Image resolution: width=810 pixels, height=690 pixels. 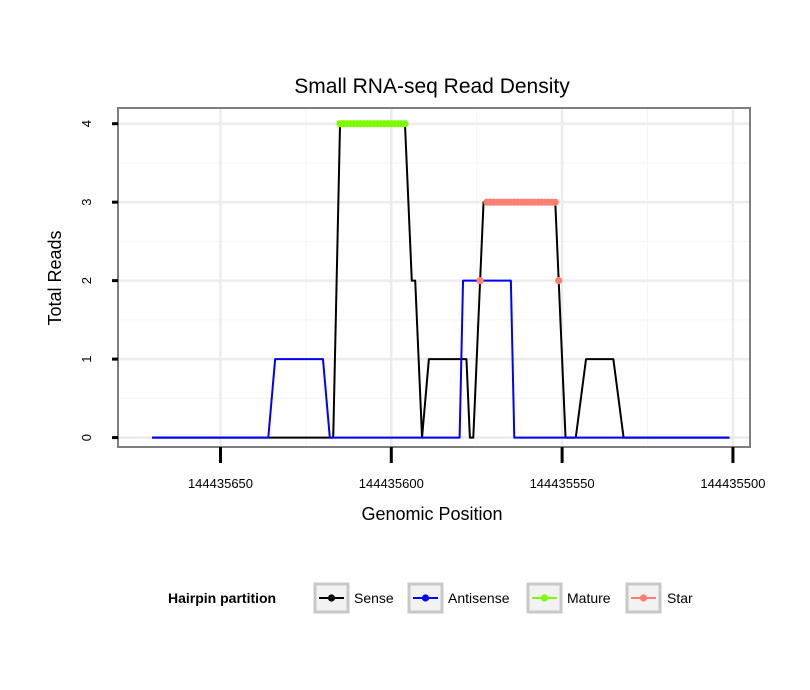 What do you see at coordinates (544, 598) in the screenshot?
I see `legend-dot-mature` at bounding box center [544, 598].